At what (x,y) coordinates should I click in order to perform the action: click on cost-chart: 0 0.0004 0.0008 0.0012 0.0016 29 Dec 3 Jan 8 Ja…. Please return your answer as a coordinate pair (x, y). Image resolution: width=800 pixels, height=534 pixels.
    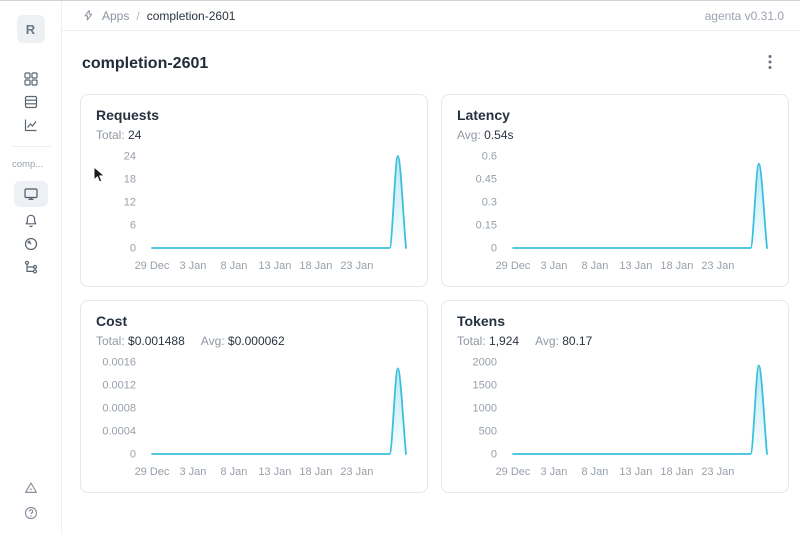
    Looking at the image, I should click on (254, 420).